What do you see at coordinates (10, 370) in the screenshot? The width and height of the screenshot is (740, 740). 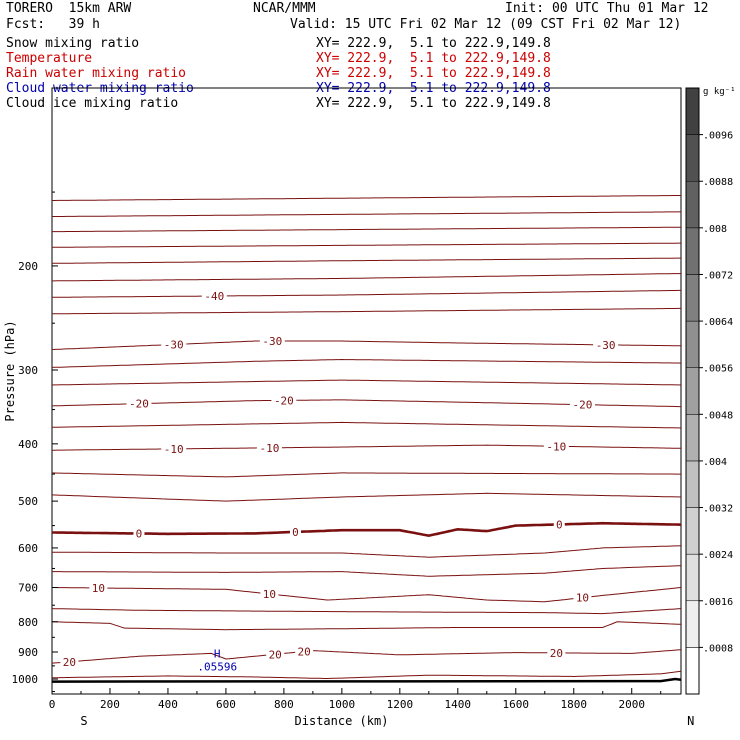 I see `y-axis-label: Pressure (hPa)` at bounding box center [10, 370].